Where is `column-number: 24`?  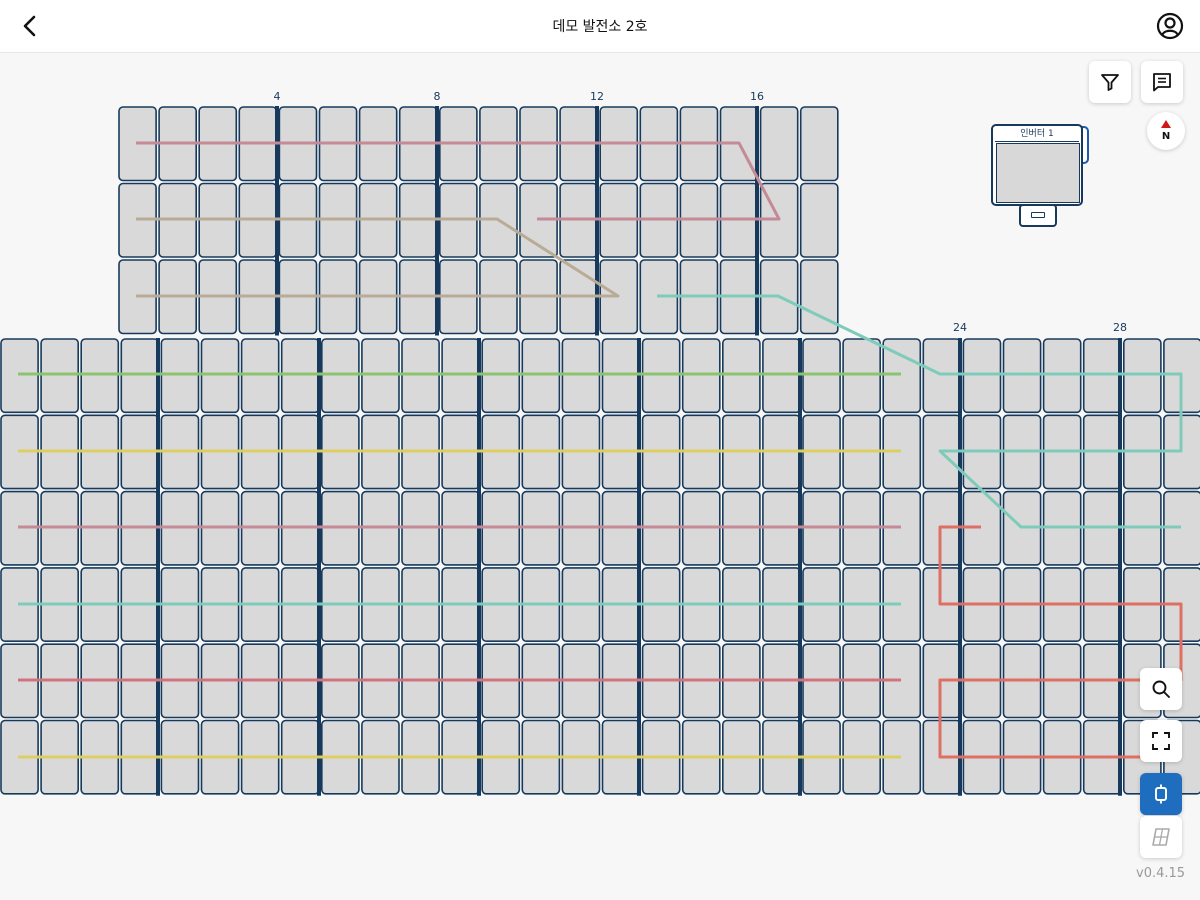
column-number: 24 is located at coordinates (960, 327).